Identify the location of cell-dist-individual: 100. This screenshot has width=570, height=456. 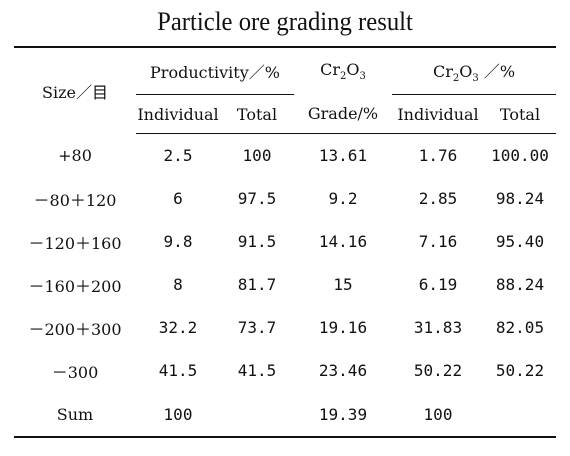
(438, 414).